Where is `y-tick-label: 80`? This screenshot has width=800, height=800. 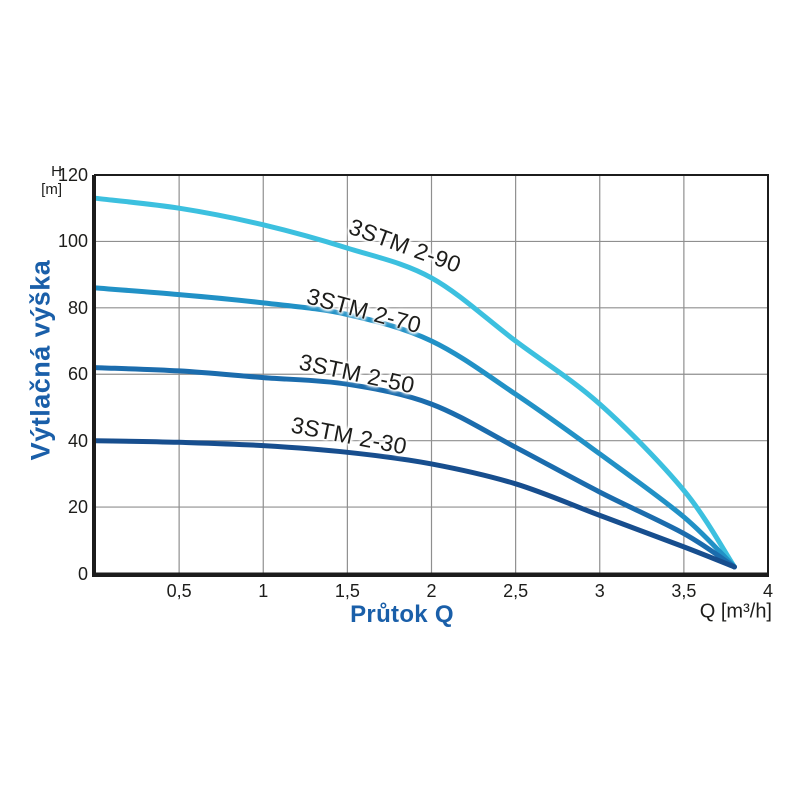
y-tick-label: 80 is located at coordinates (77, 307).